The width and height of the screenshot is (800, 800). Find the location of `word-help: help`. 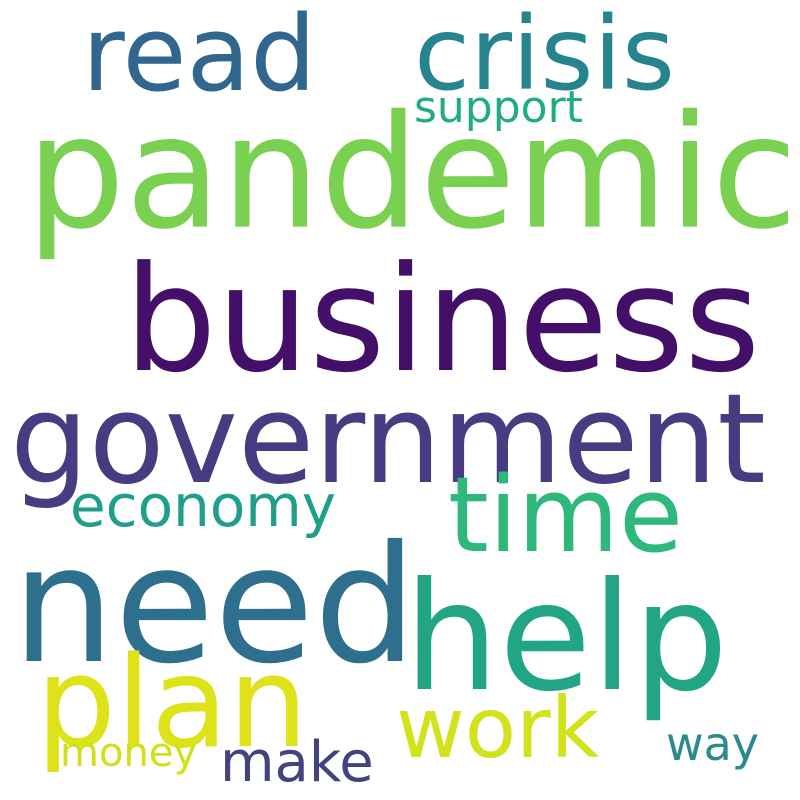

word-help: help is located at coordinates (566, 638).